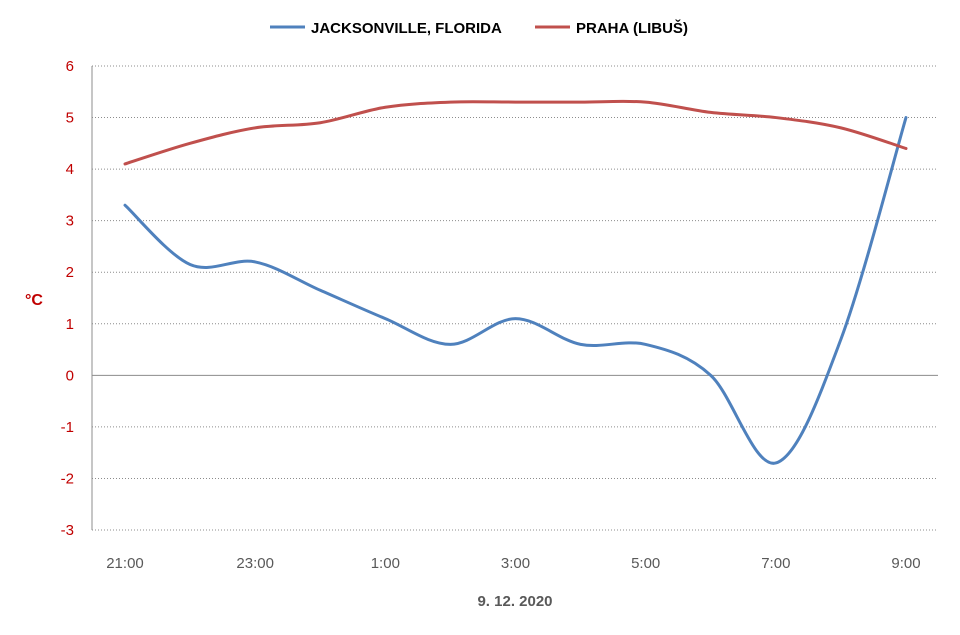 This screenshot has height=635, width=960. What do you see at coordinates (125, 563) in the screenshot?
I see `x-tick-label: 21:00` at bounding box center [125, 563].